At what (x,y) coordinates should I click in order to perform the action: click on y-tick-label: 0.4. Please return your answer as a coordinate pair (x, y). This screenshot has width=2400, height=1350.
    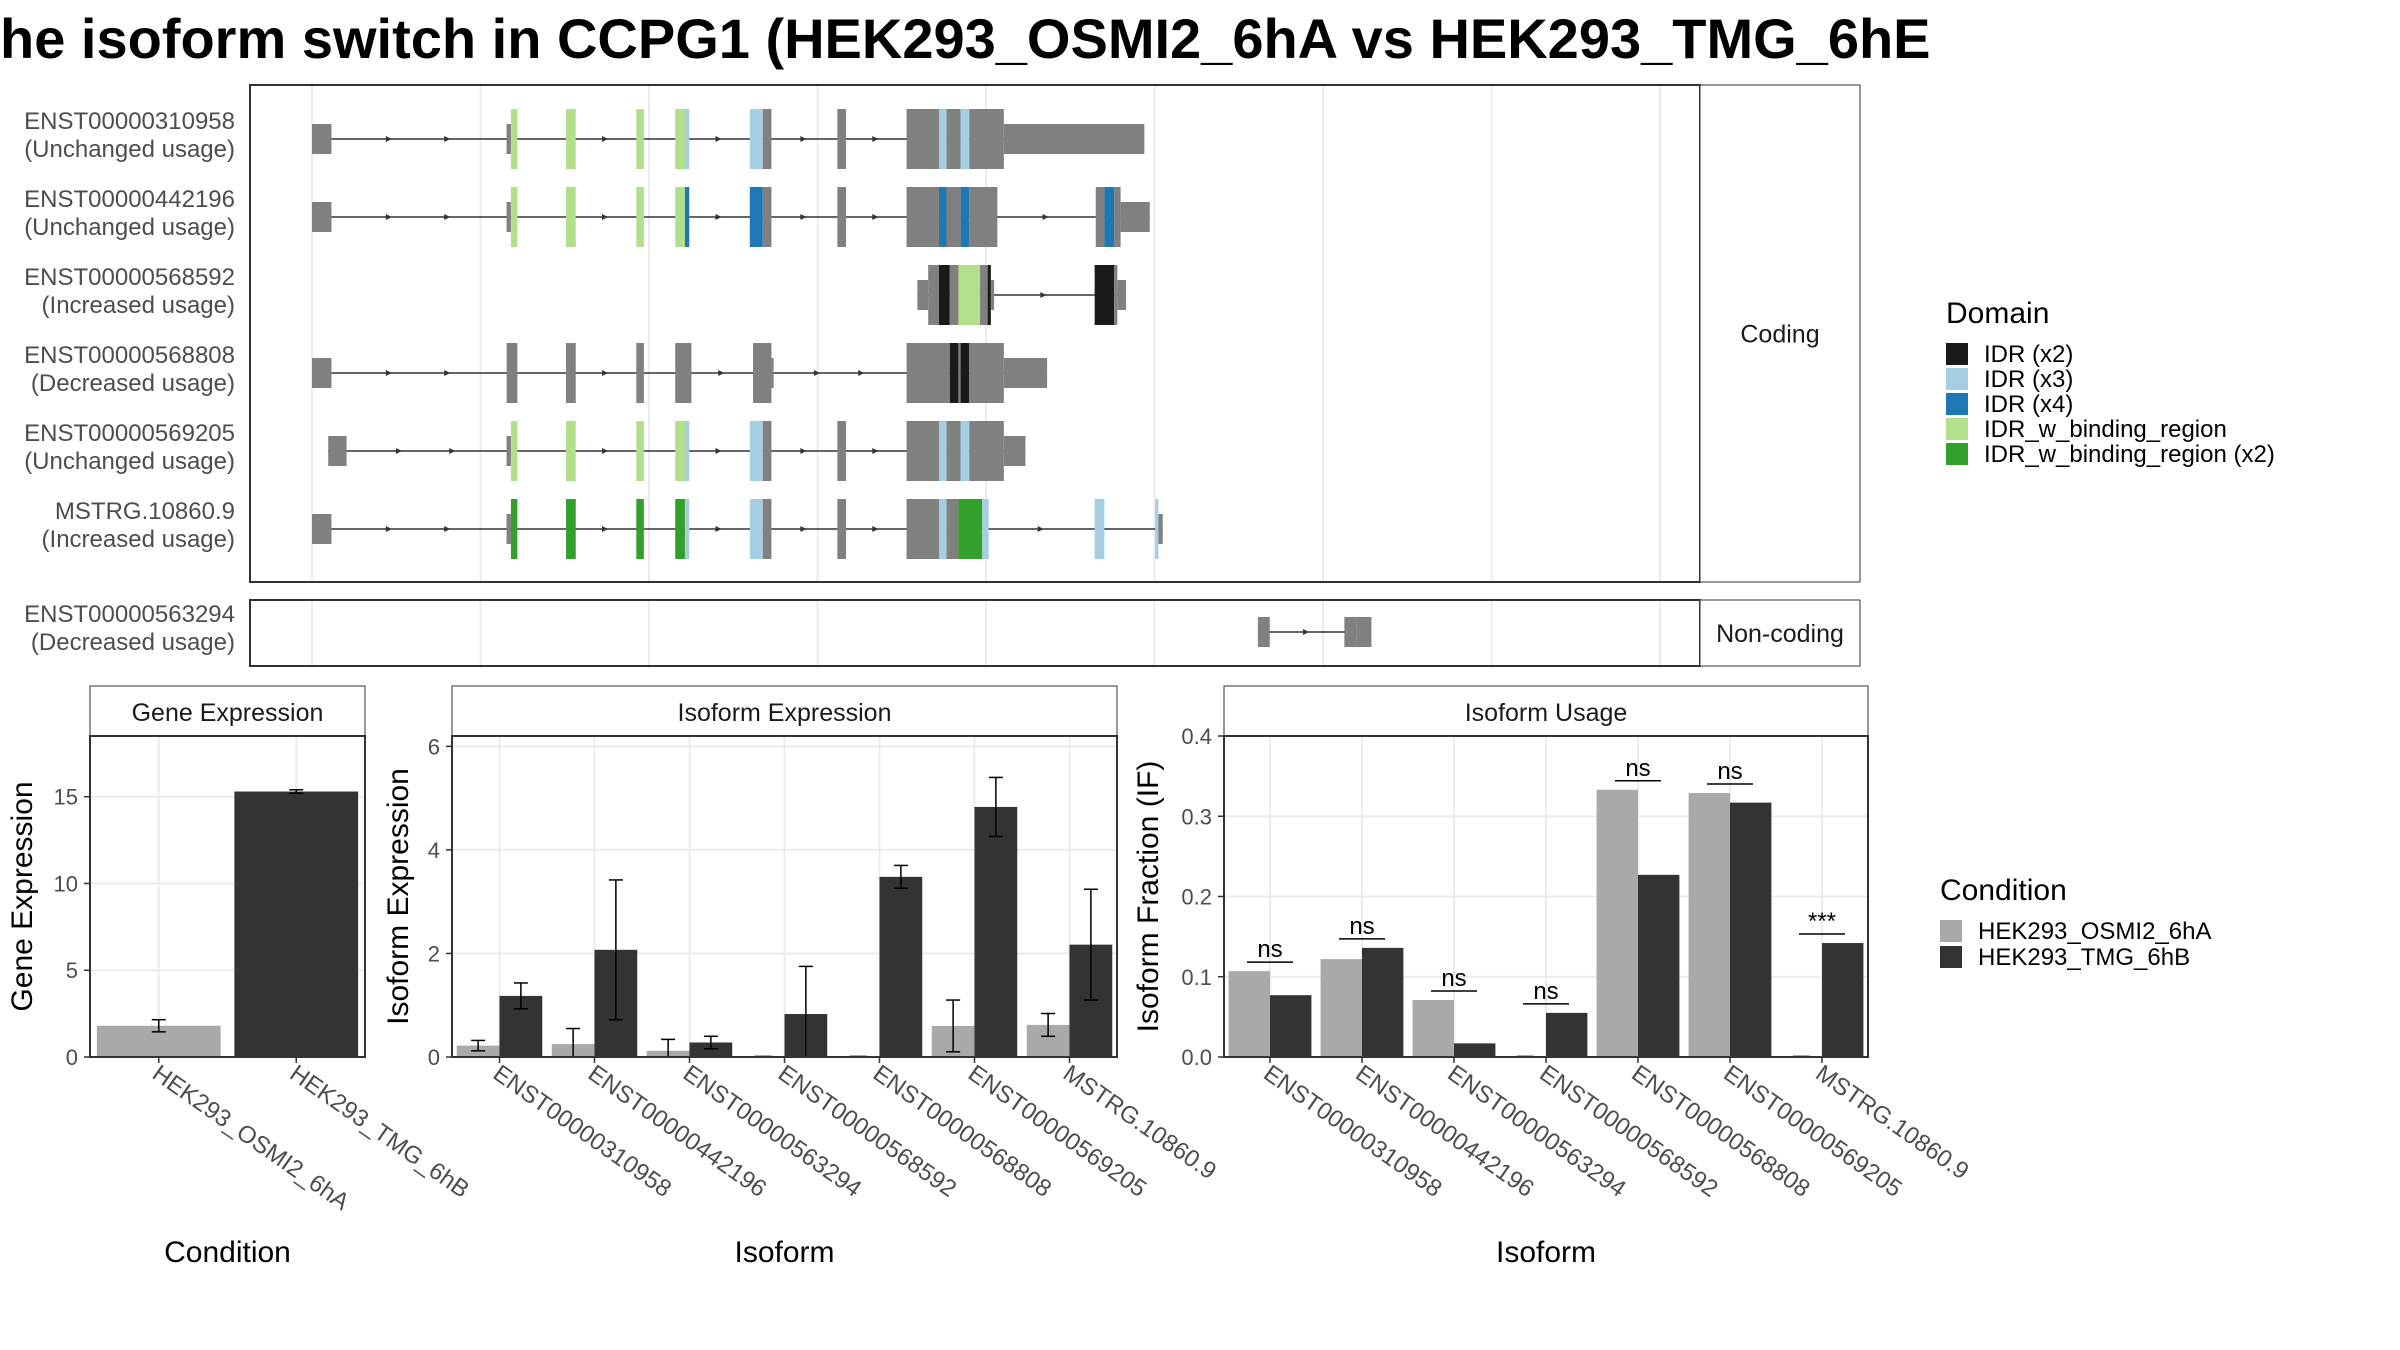
    Looking at the image, I should click on (1196, 736).